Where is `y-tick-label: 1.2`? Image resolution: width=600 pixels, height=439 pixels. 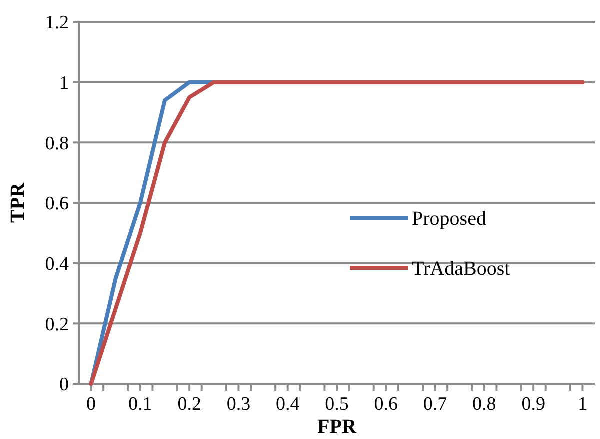
y-tick-label: 1.2 is located at coordinates (57, 23).